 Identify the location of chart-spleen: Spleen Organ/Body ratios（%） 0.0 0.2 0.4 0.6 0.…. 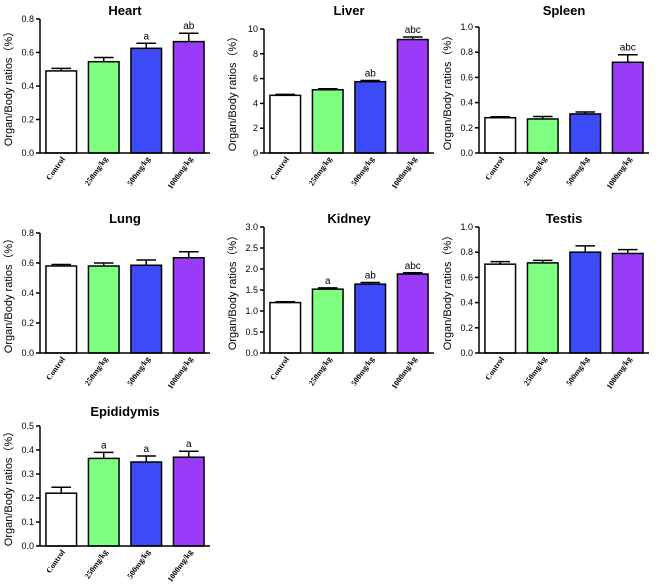
(545, 97).